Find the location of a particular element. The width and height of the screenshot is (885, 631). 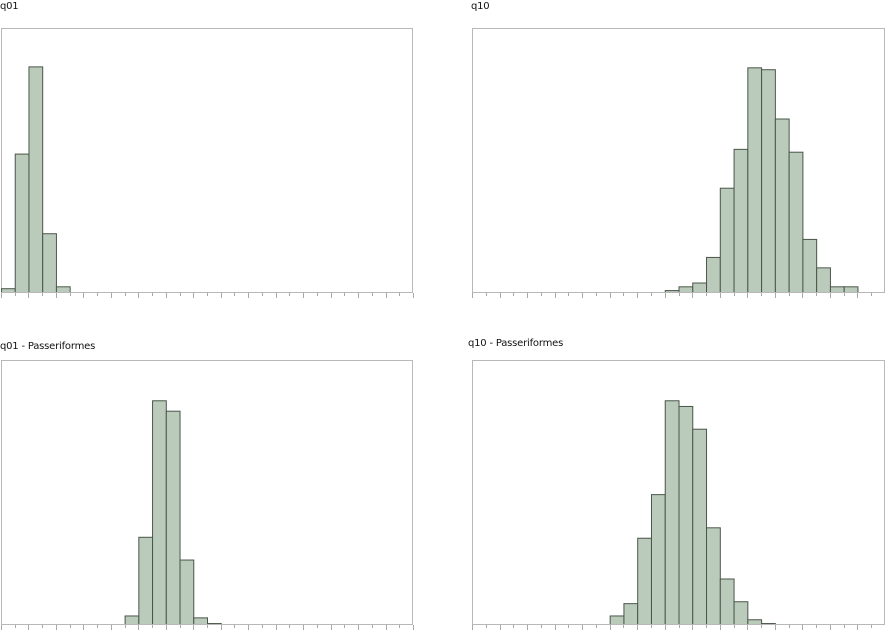

panel-title-q01: q01 is located at coordinates (9, 6).